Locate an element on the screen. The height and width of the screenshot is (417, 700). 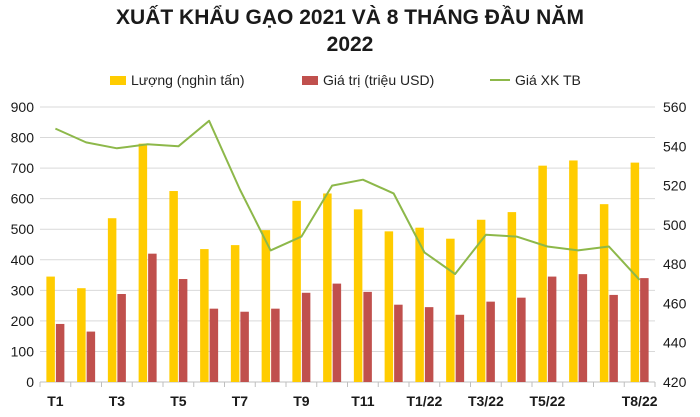
y-left-tick-label: 300 is located at coordinates (23, 290).